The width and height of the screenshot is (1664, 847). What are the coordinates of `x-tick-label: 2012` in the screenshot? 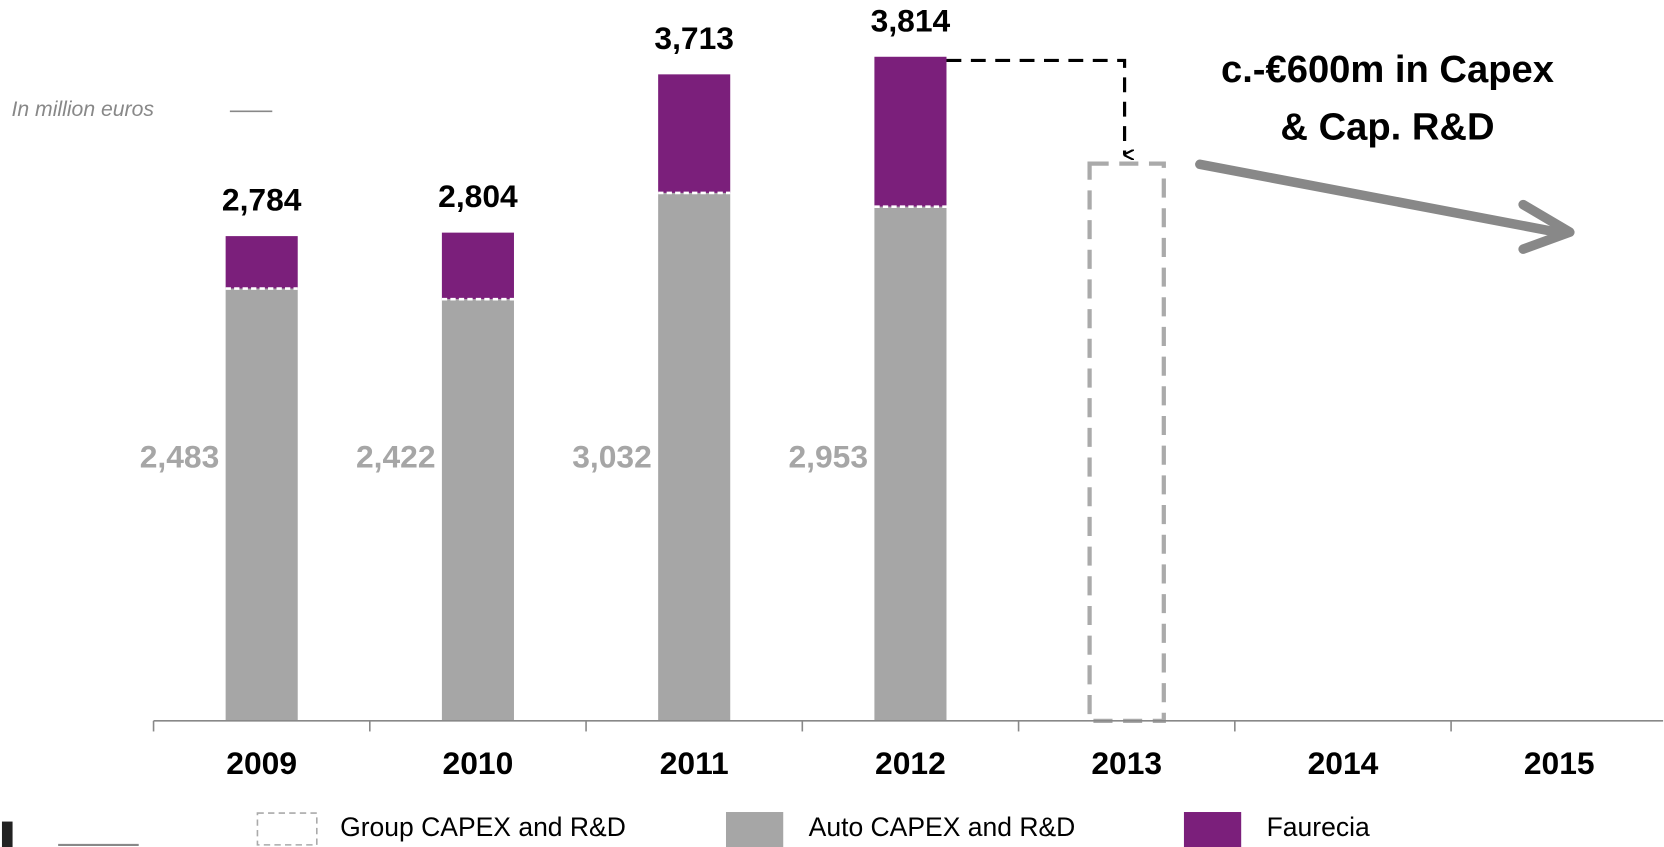 It's located at (910, 763).